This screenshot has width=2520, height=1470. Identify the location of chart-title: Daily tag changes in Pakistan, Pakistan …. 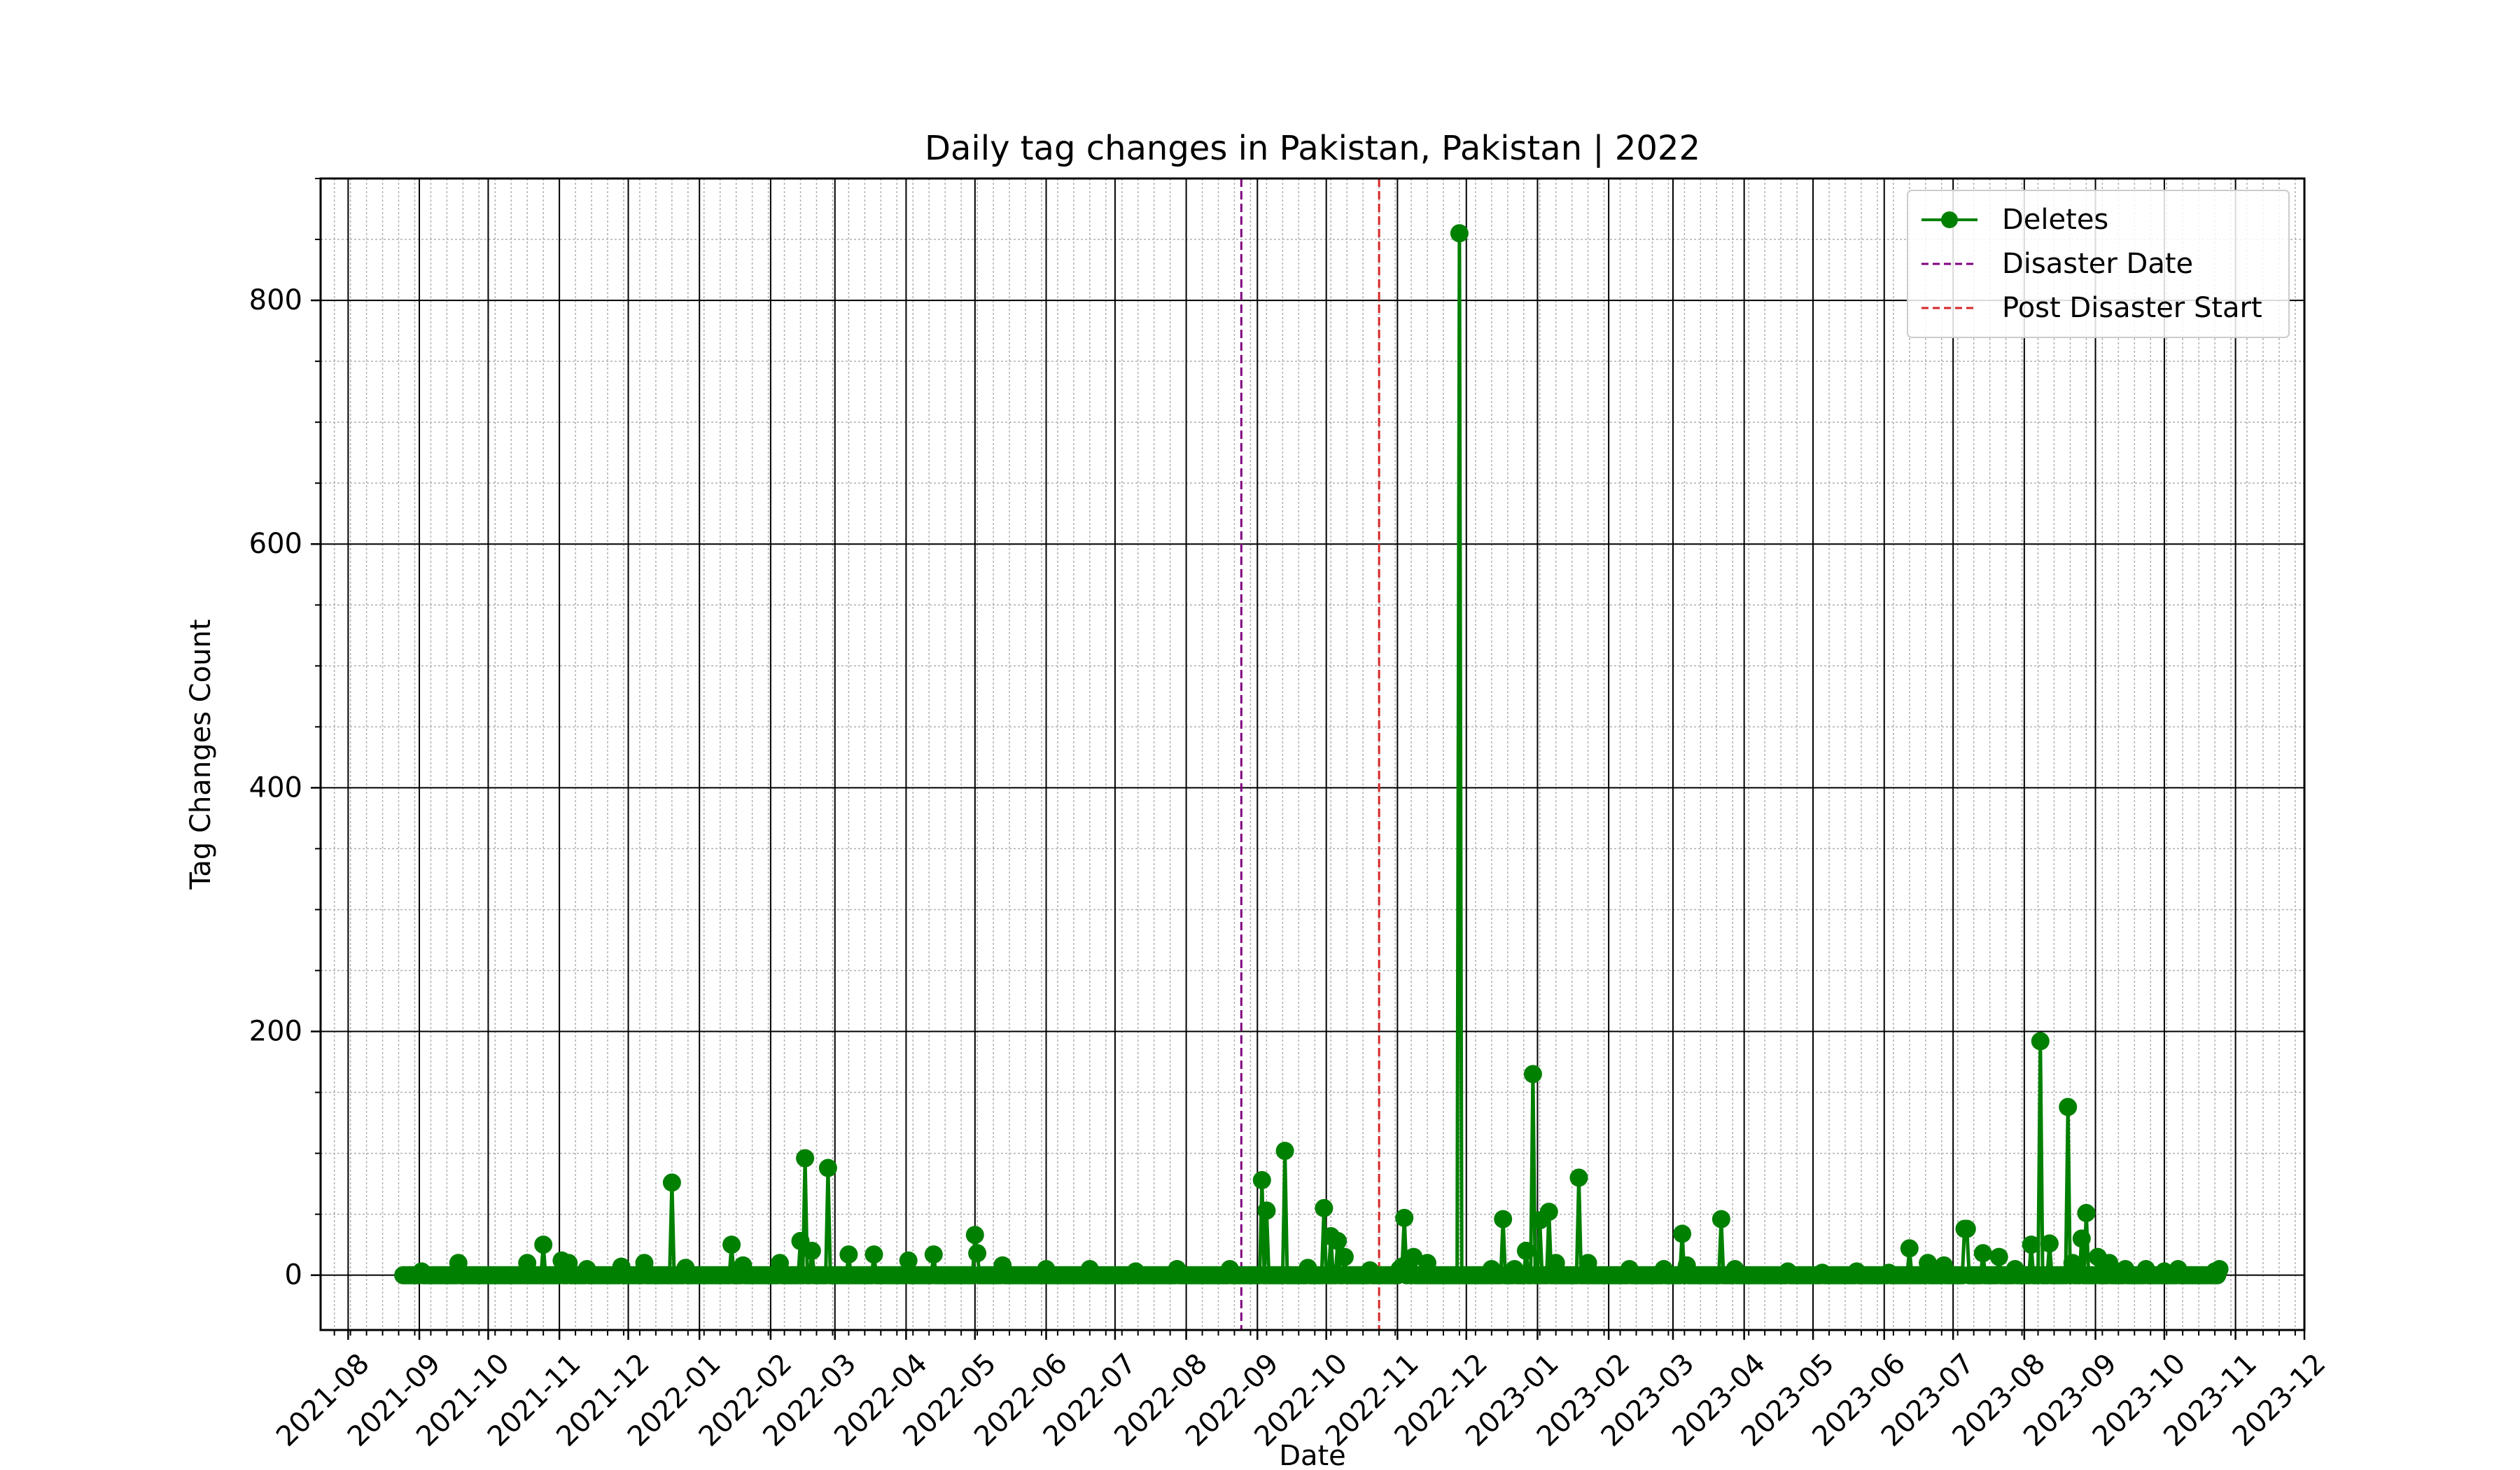
(1312, 148).